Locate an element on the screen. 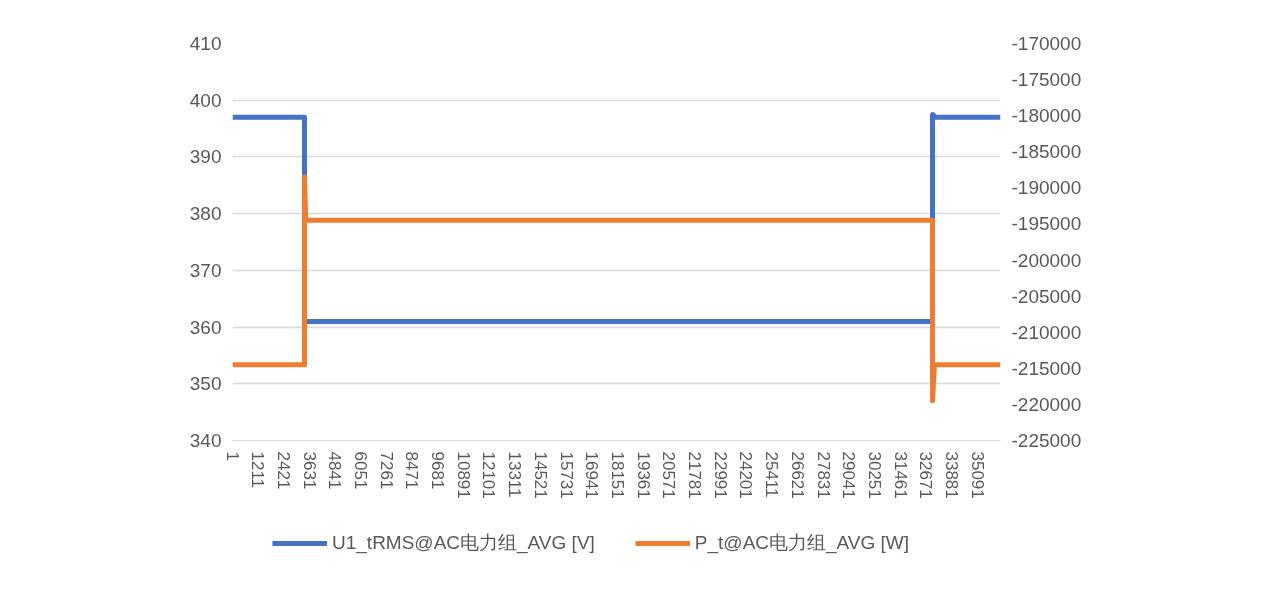 This screenshot has height=596, width=1287. x-tick-label: 20571 is located at coordinates (669, 475).